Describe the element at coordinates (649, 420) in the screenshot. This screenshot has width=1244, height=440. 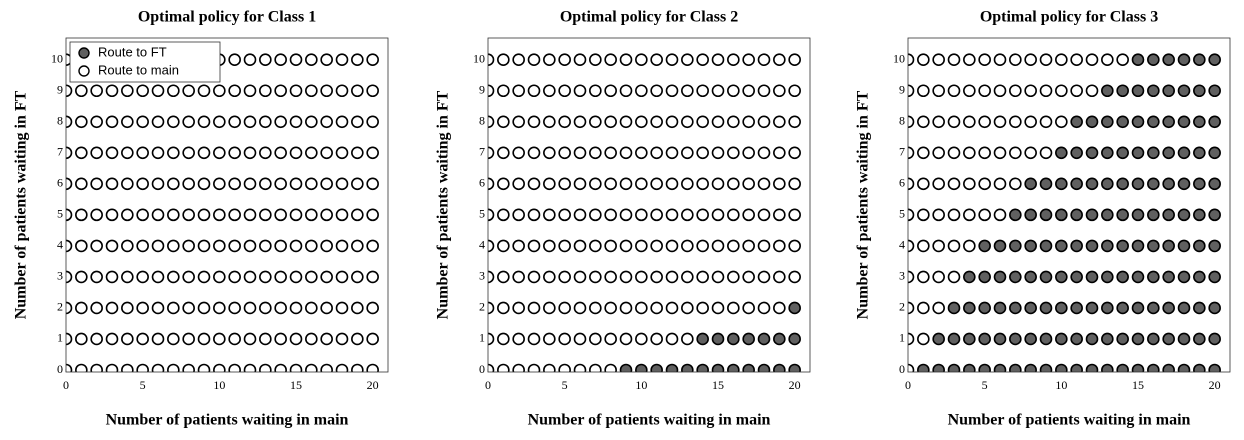
I see `x-axis-label: Number of patients waiting in main` at that location.